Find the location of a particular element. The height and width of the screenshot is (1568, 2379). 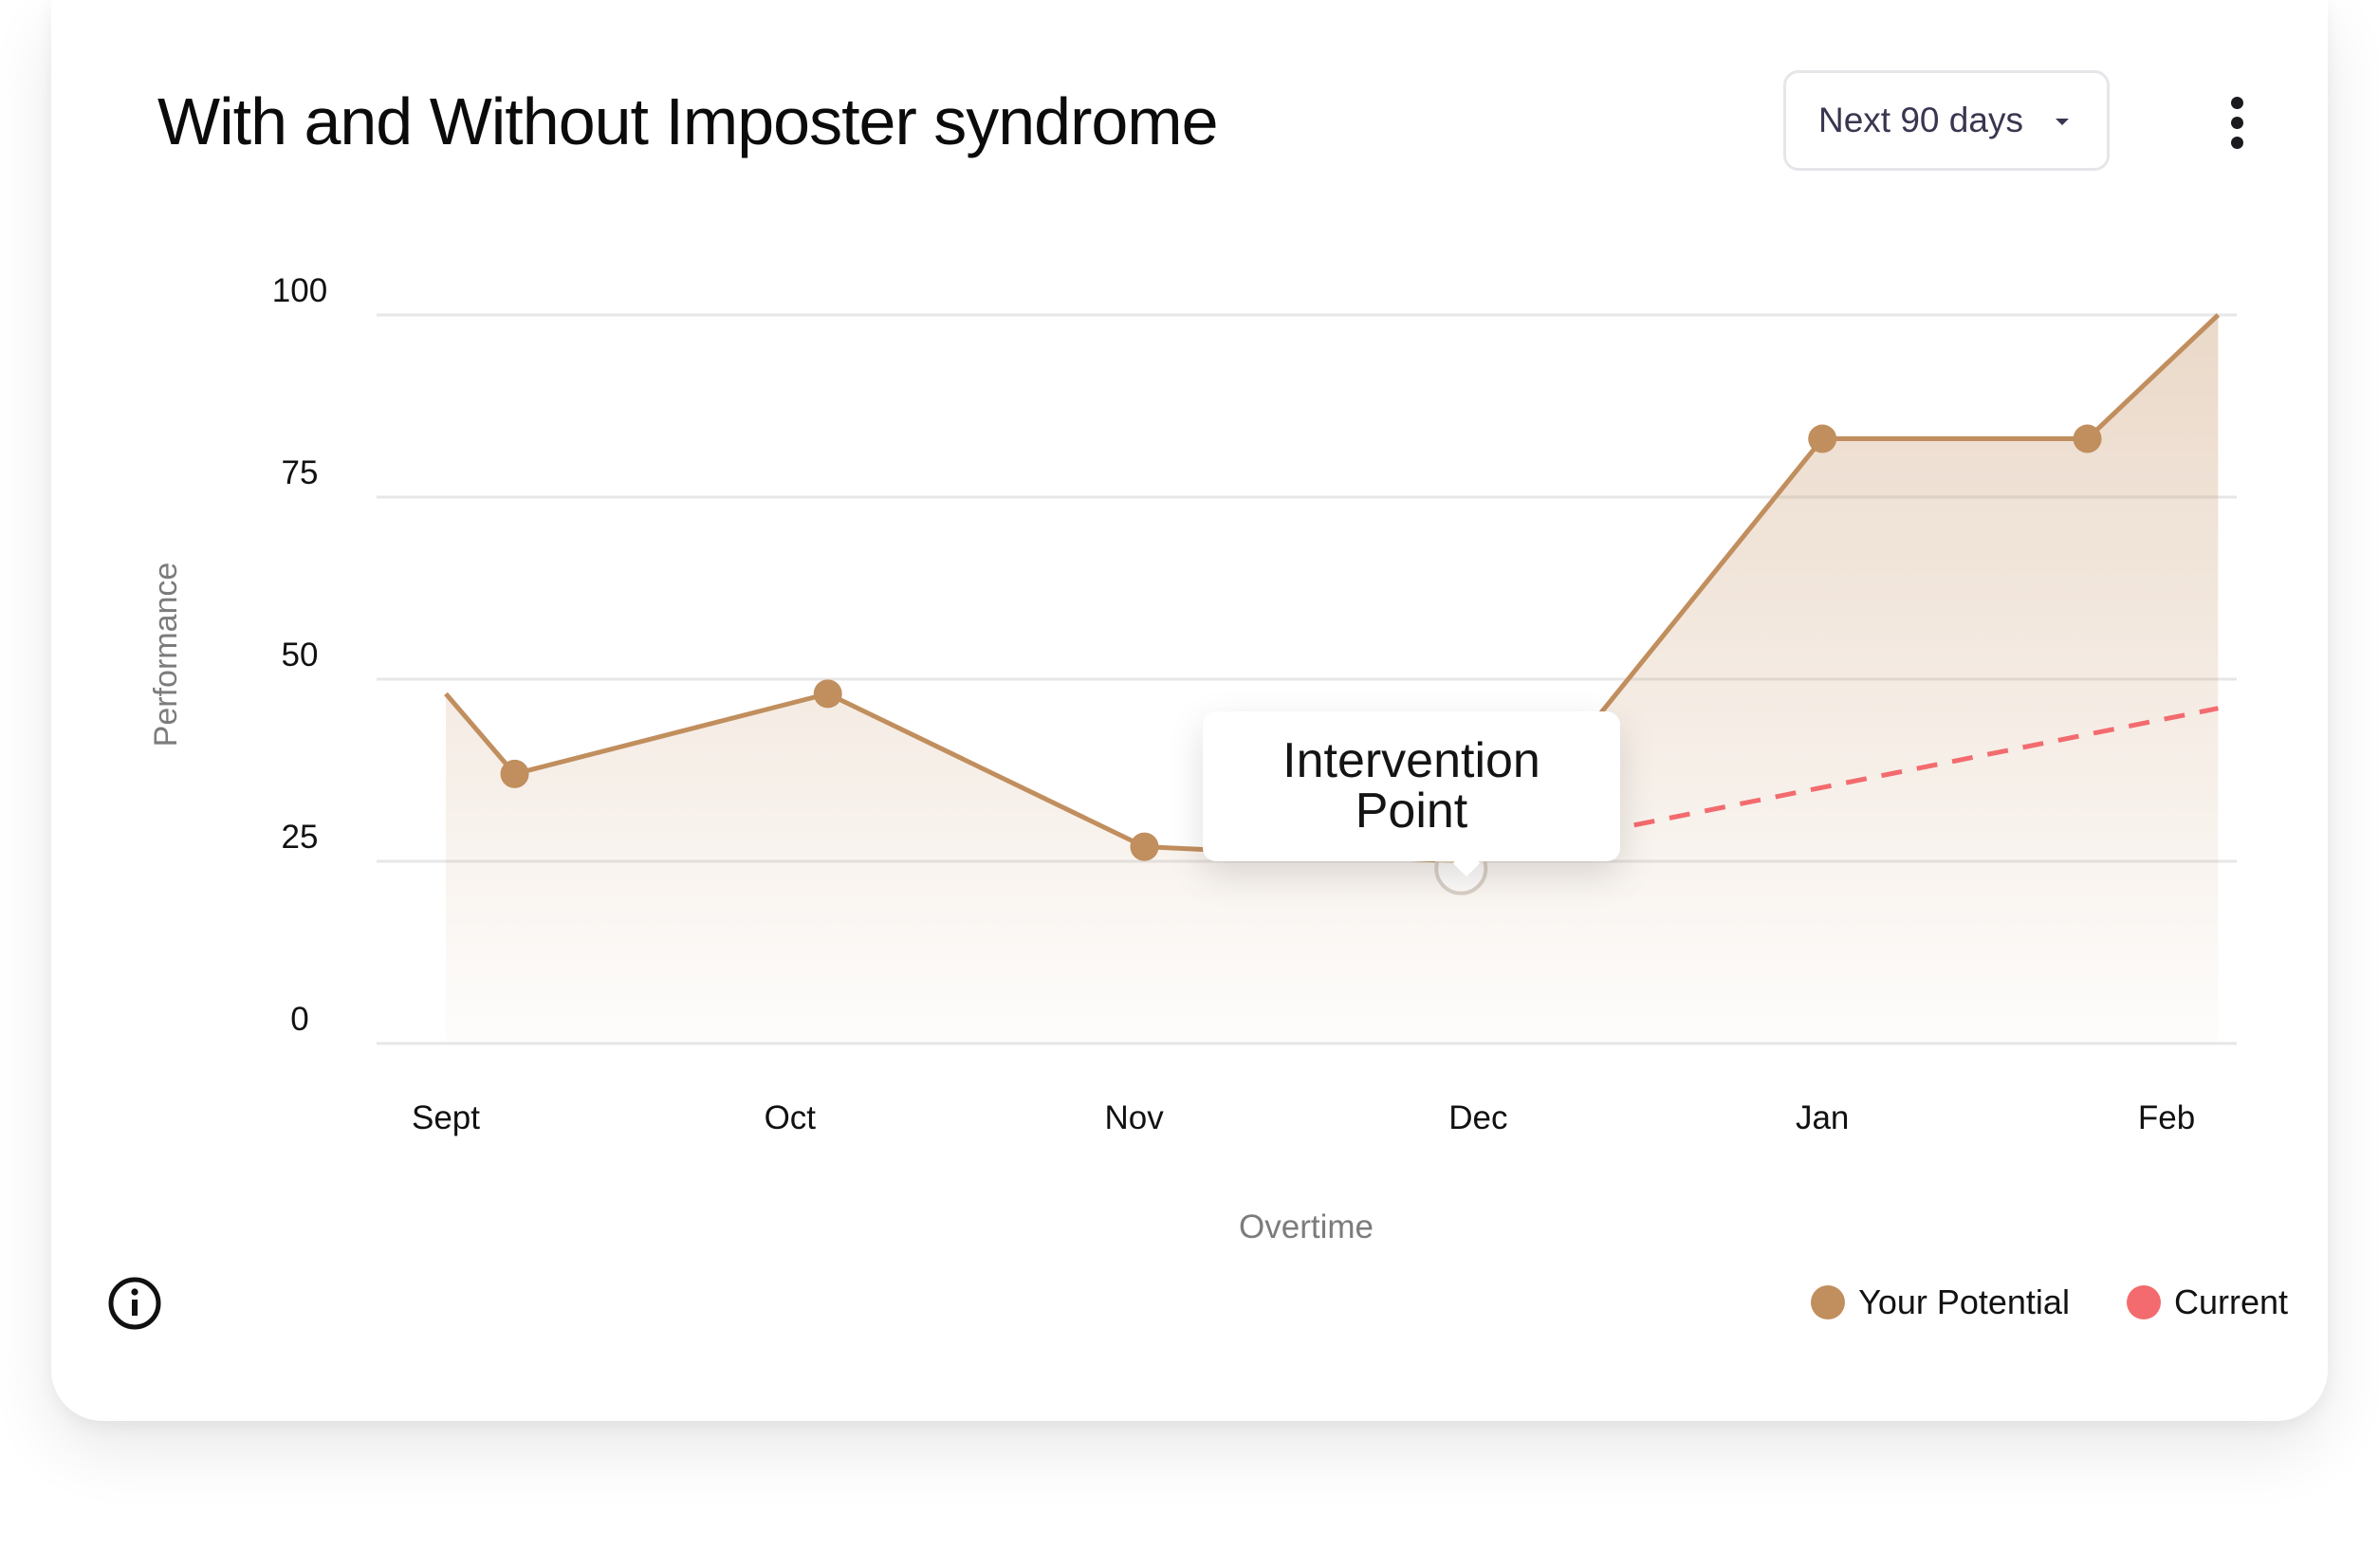

legend-label: Your Potential is located at coordinates (1964, 1301).